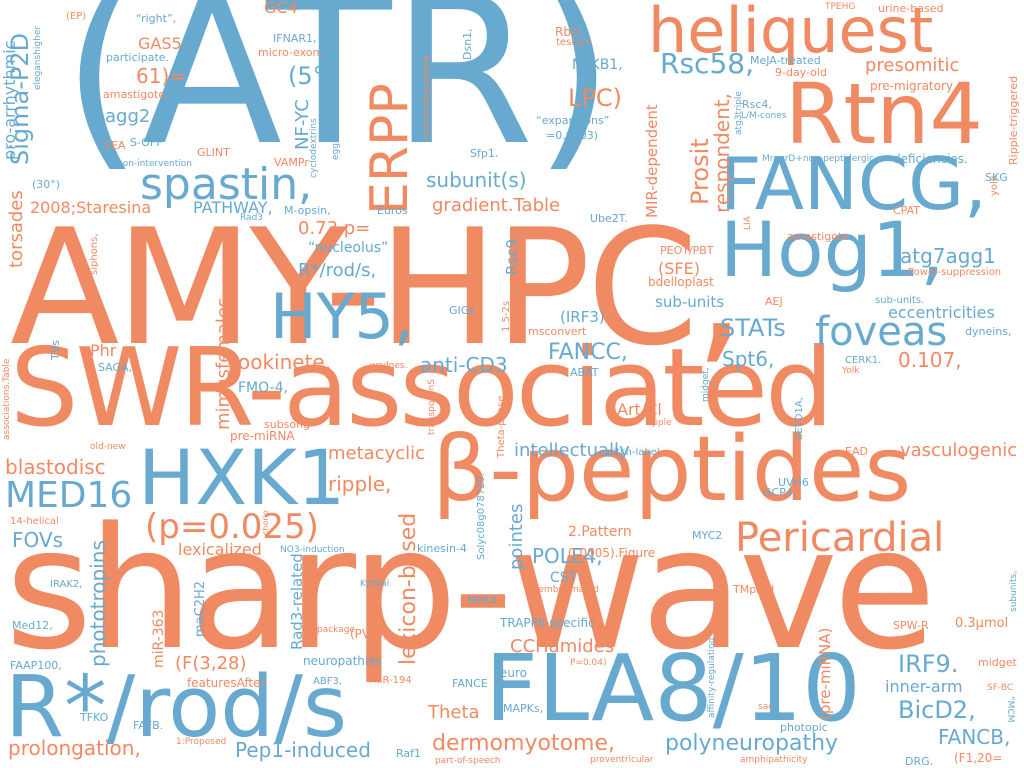 Image resolution: width=1024 pixels, height=768 pixels. I want to click on word-irf3: (IRF3), so click(582, 317).